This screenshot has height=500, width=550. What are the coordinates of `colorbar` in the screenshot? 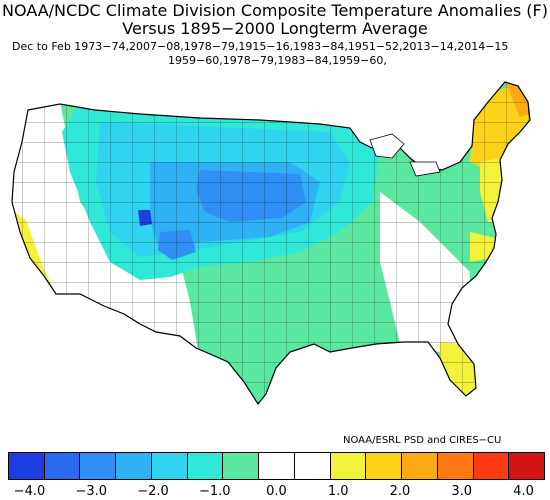 It's located at (276, 466).